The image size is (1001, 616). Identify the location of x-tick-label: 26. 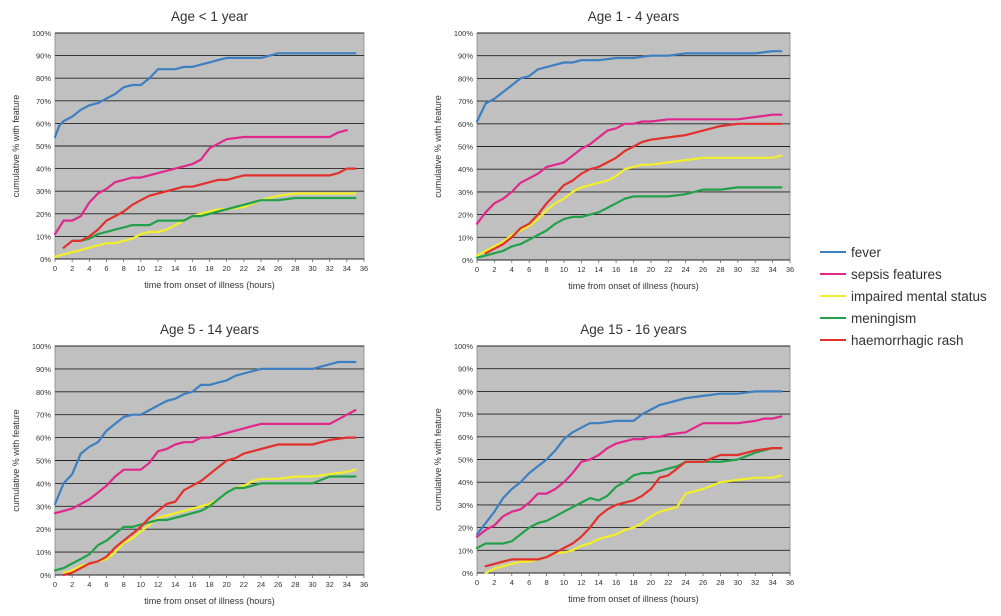
(703, 269).